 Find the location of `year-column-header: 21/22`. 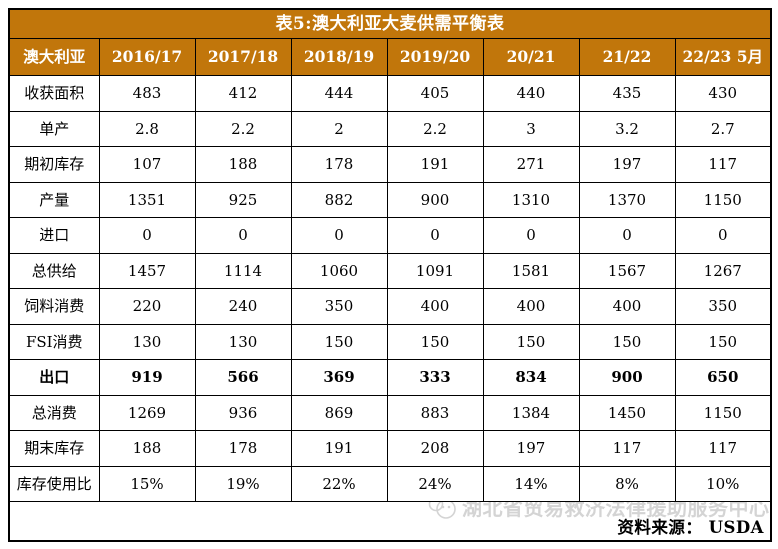

year-column-header: 21/22 is located at coordinates (627, 57).